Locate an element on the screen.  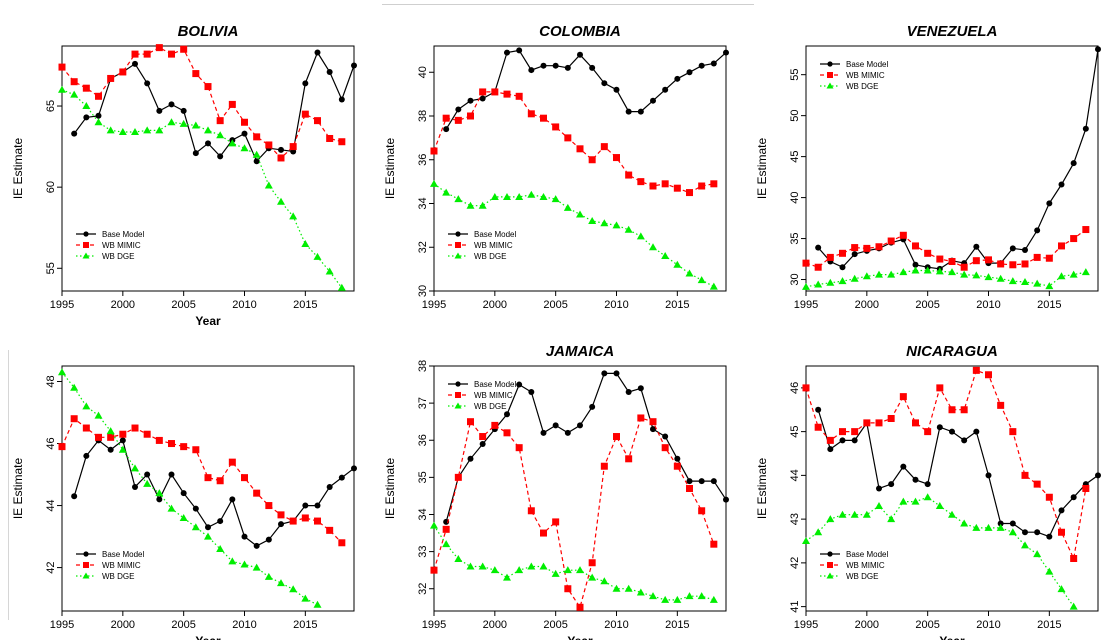
bolivia-ytick-label: 65 is located at coordinates (51, 106).